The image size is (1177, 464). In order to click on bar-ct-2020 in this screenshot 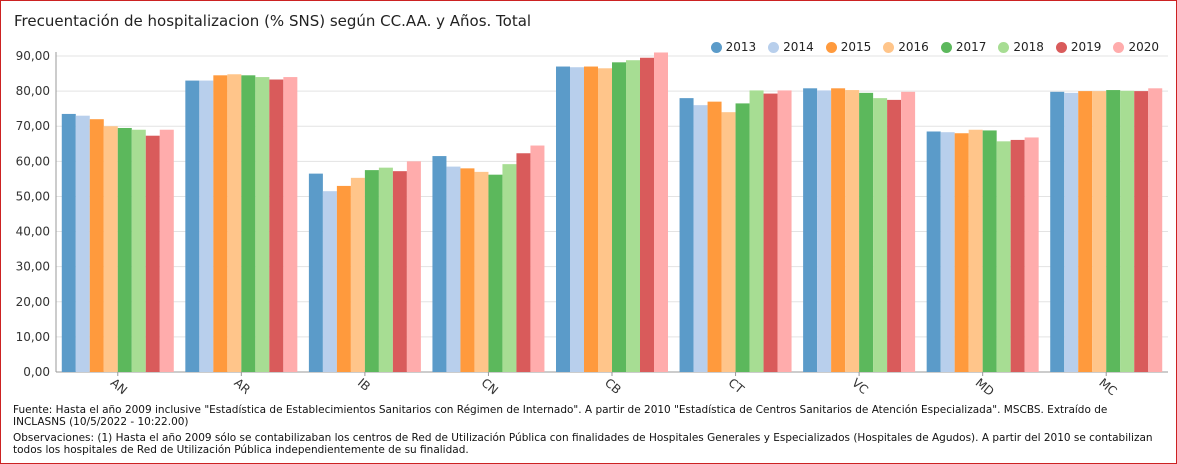, I will do `click(784, 231)`.